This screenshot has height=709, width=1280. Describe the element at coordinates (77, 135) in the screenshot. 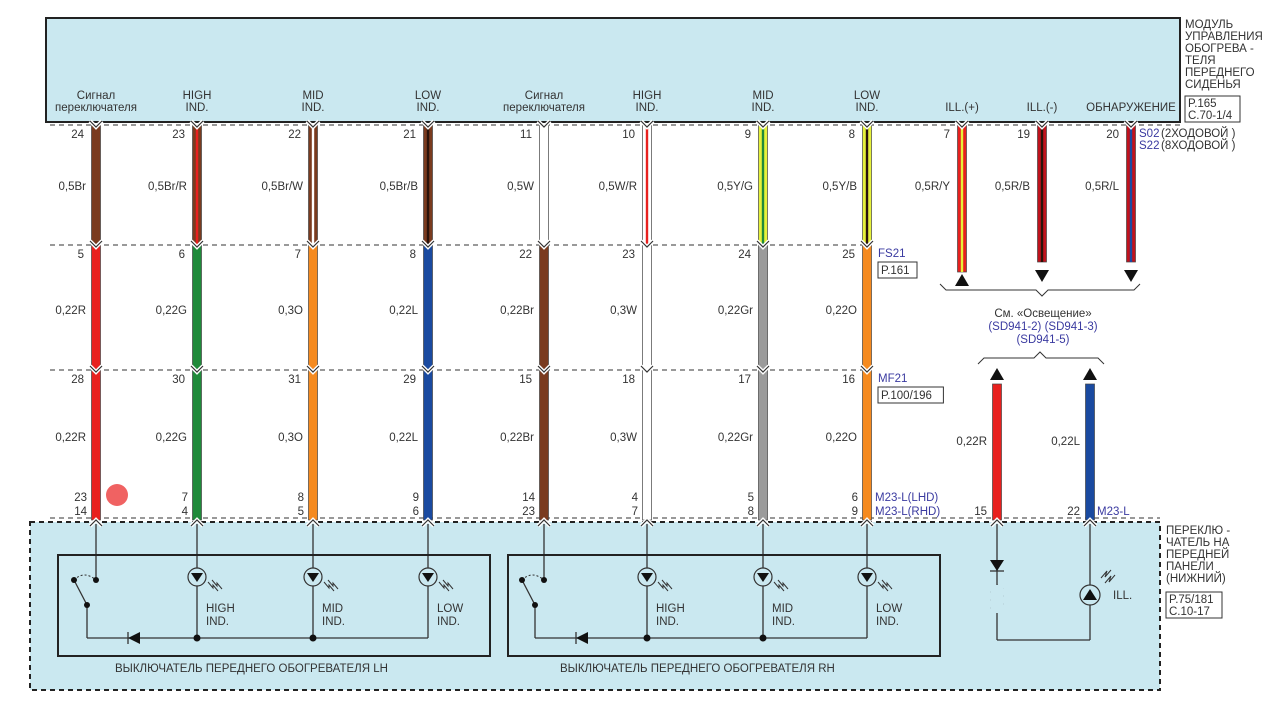

I see `pin-number: 24` at that location.